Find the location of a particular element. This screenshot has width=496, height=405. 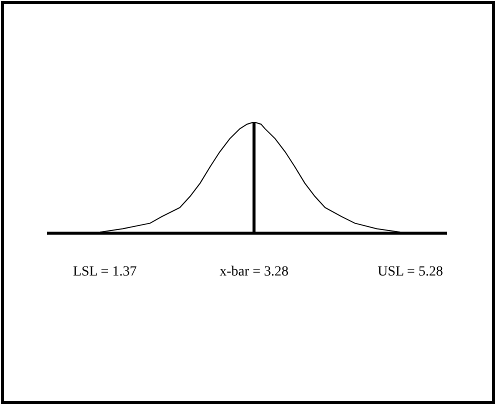

x-tick-label: USL = 5.28 is located at coordinates (410, 272).